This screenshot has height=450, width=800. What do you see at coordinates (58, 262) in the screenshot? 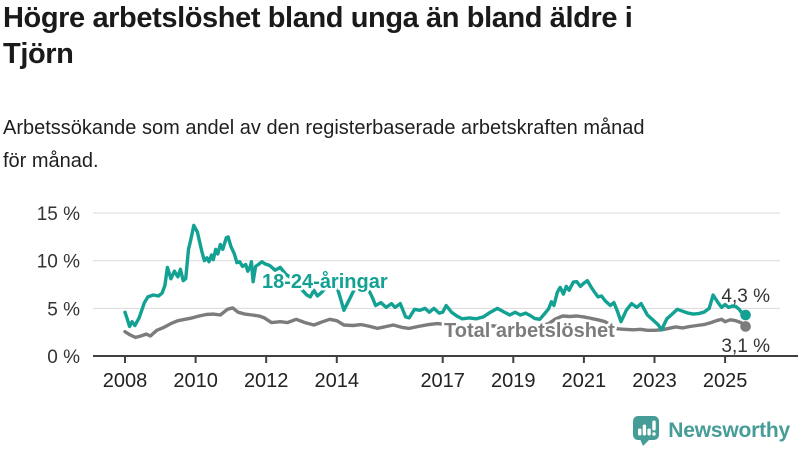
I see `y-axis-tick-label: 10 %` at bounding box center [58, 262].